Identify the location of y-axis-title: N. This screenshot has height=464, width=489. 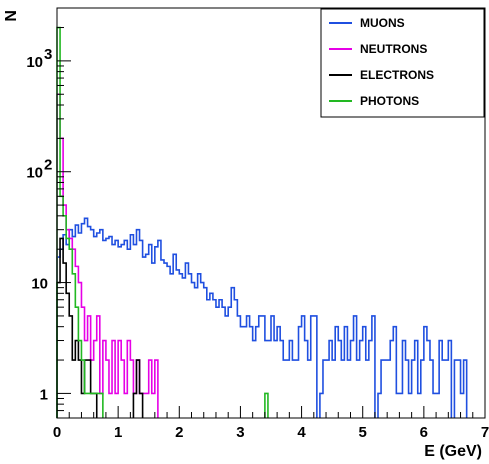
(11, 16).